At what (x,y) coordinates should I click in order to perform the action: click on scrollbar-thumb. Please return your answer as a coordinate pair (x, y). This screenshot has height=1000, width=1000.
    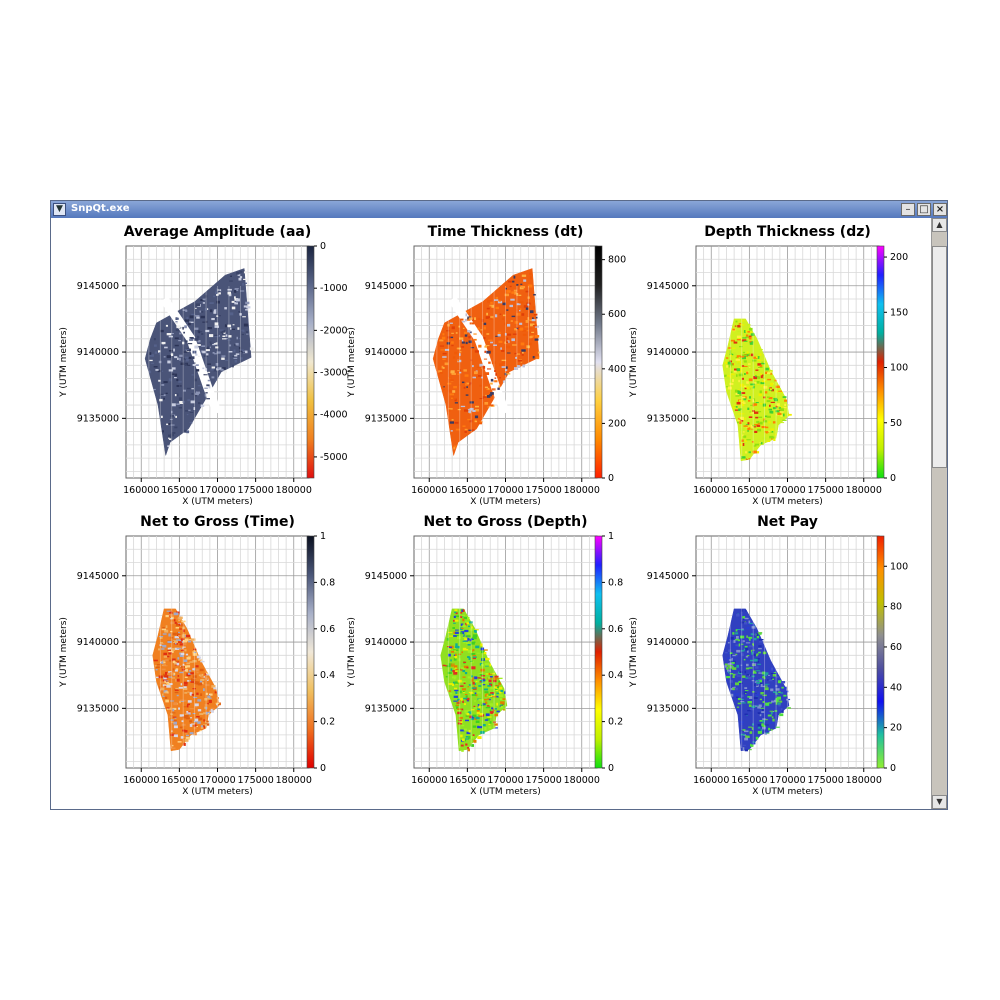
    Looking at the image, I should click on (939, 357).